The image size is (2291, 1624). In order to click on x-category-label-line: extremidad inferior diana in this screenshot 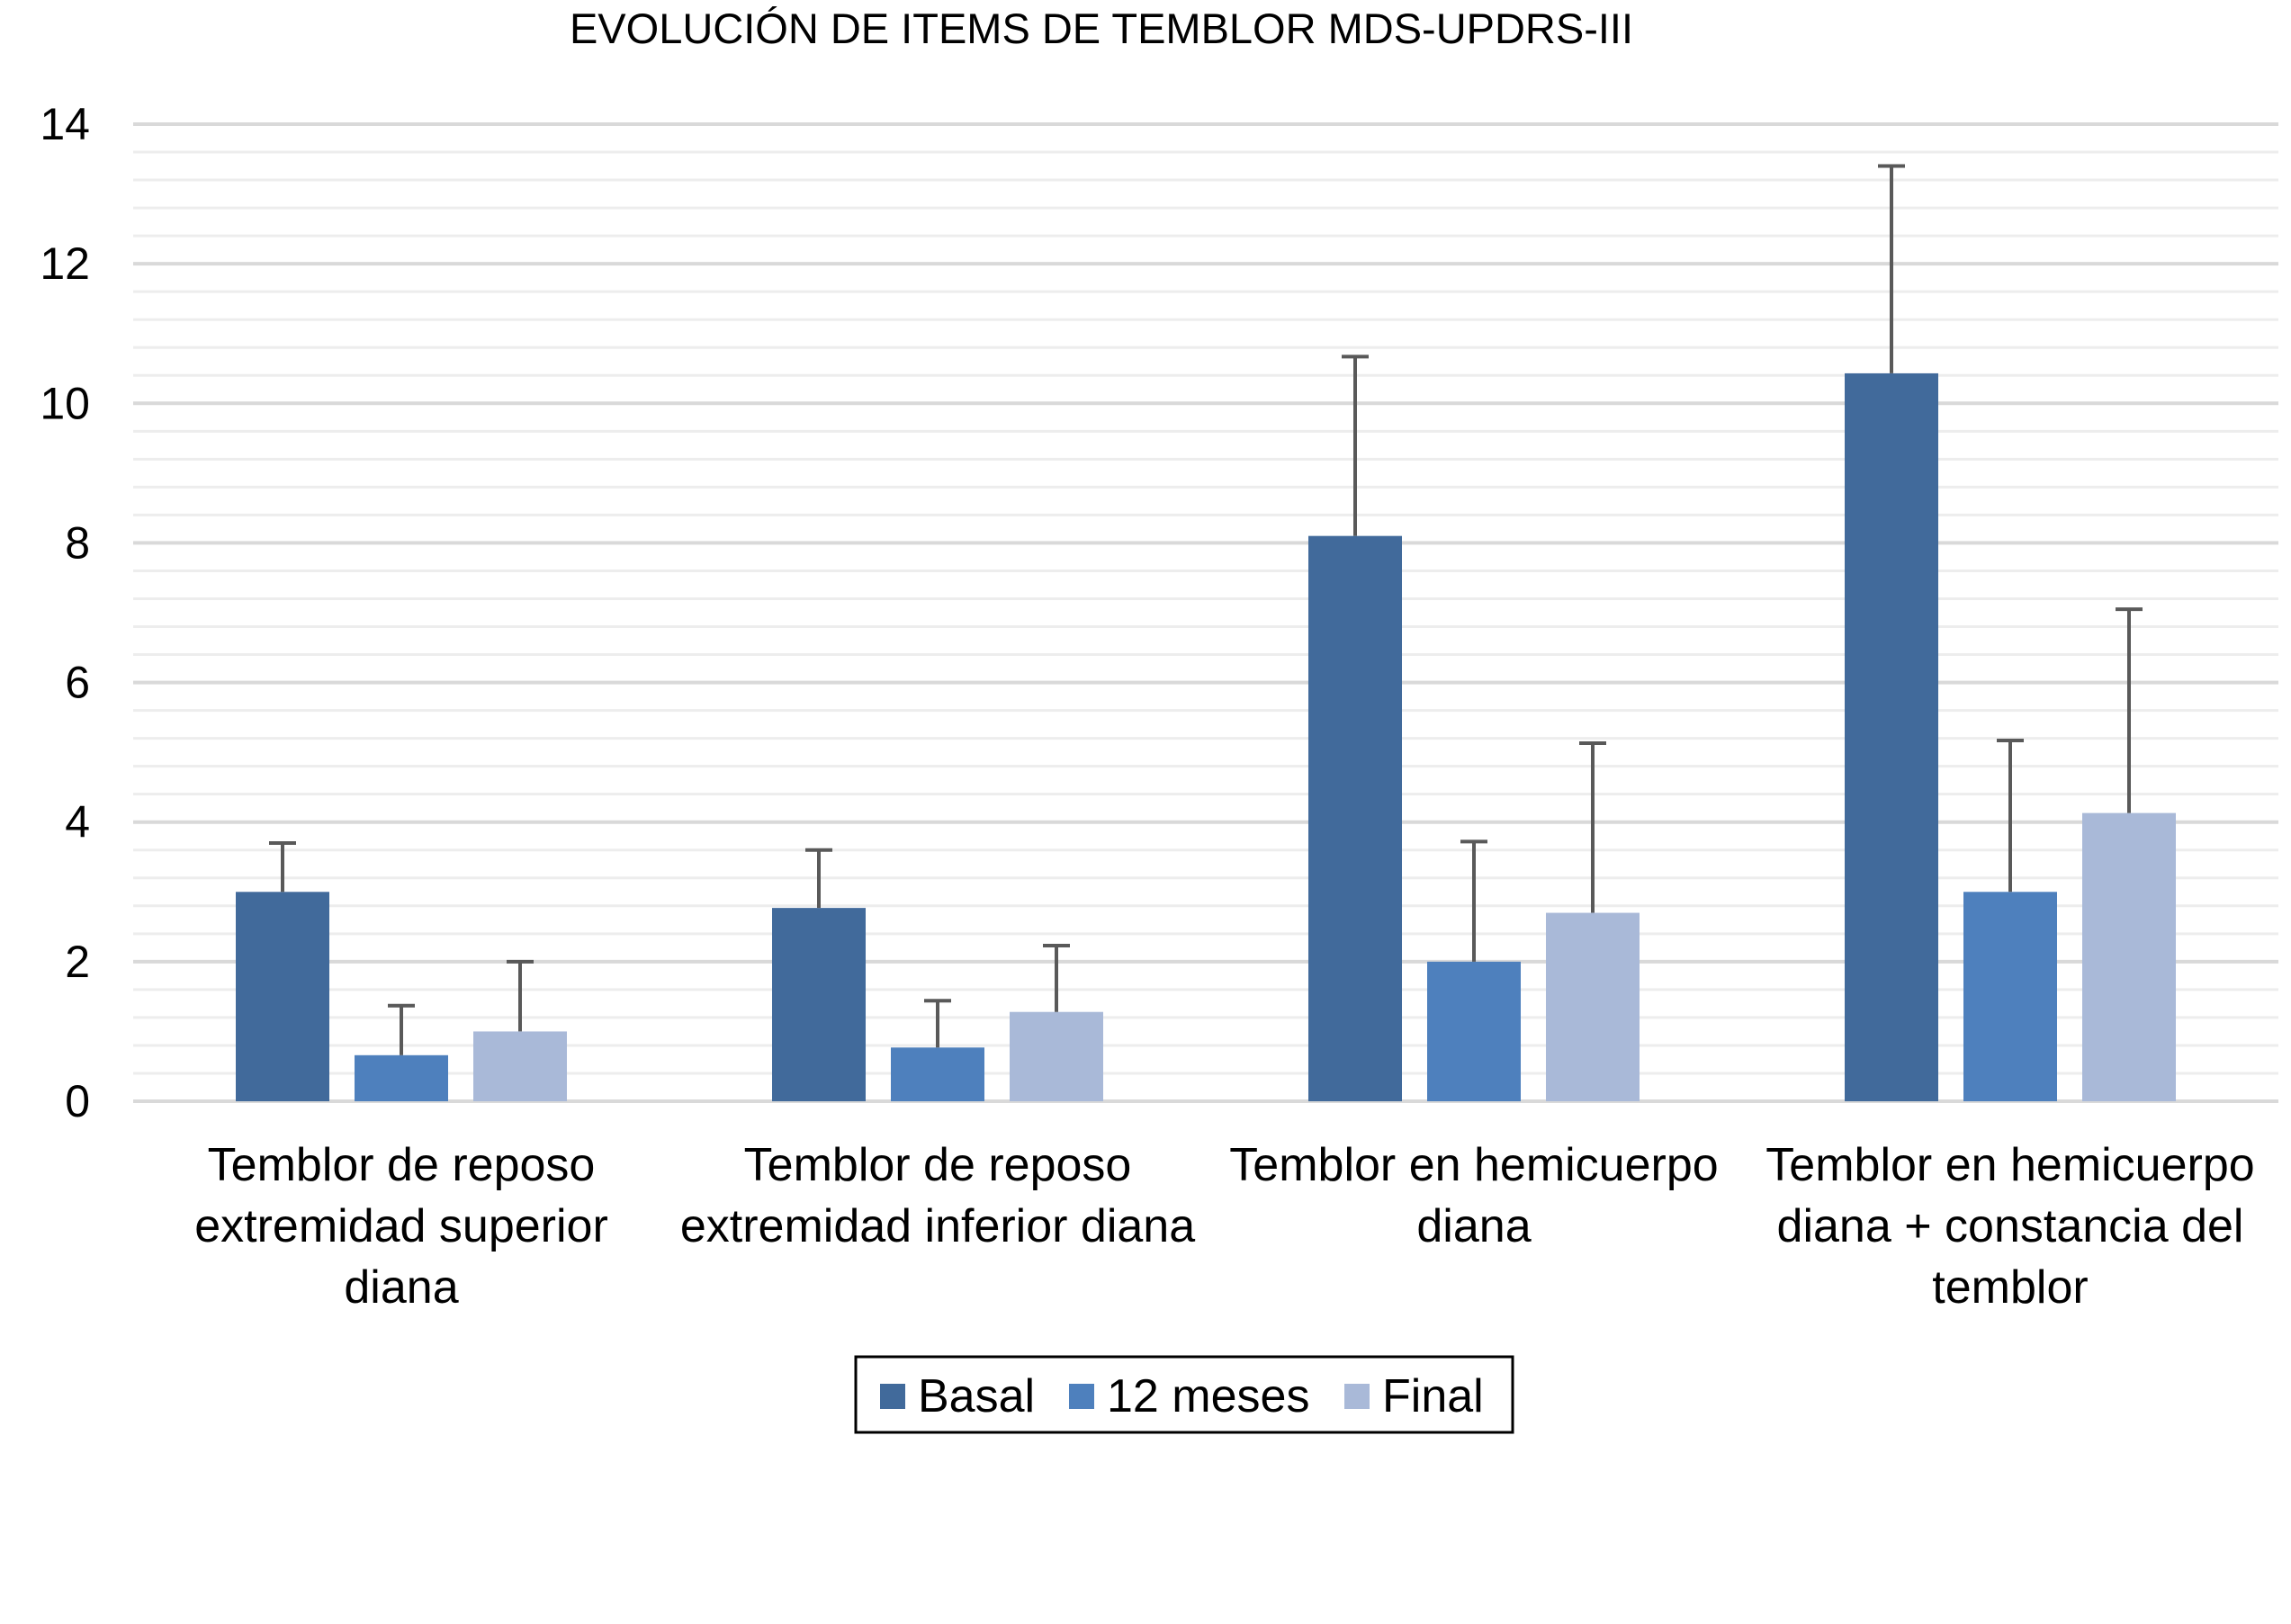, I will do `click(937, 1226)`.